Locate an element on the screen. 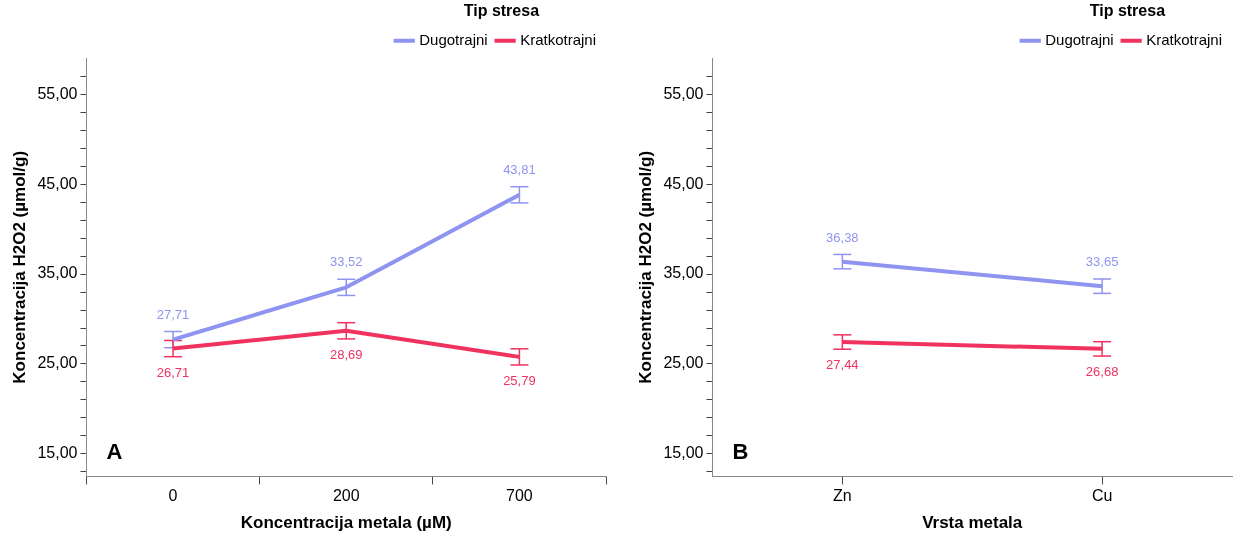  annotation: B is located at coordinates (740, 452).